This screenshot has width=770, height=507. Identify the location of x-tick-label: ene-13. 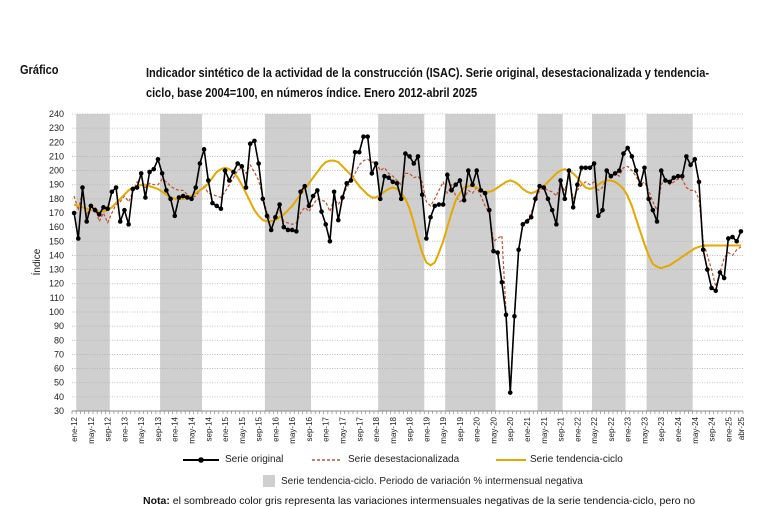
(124, 428).